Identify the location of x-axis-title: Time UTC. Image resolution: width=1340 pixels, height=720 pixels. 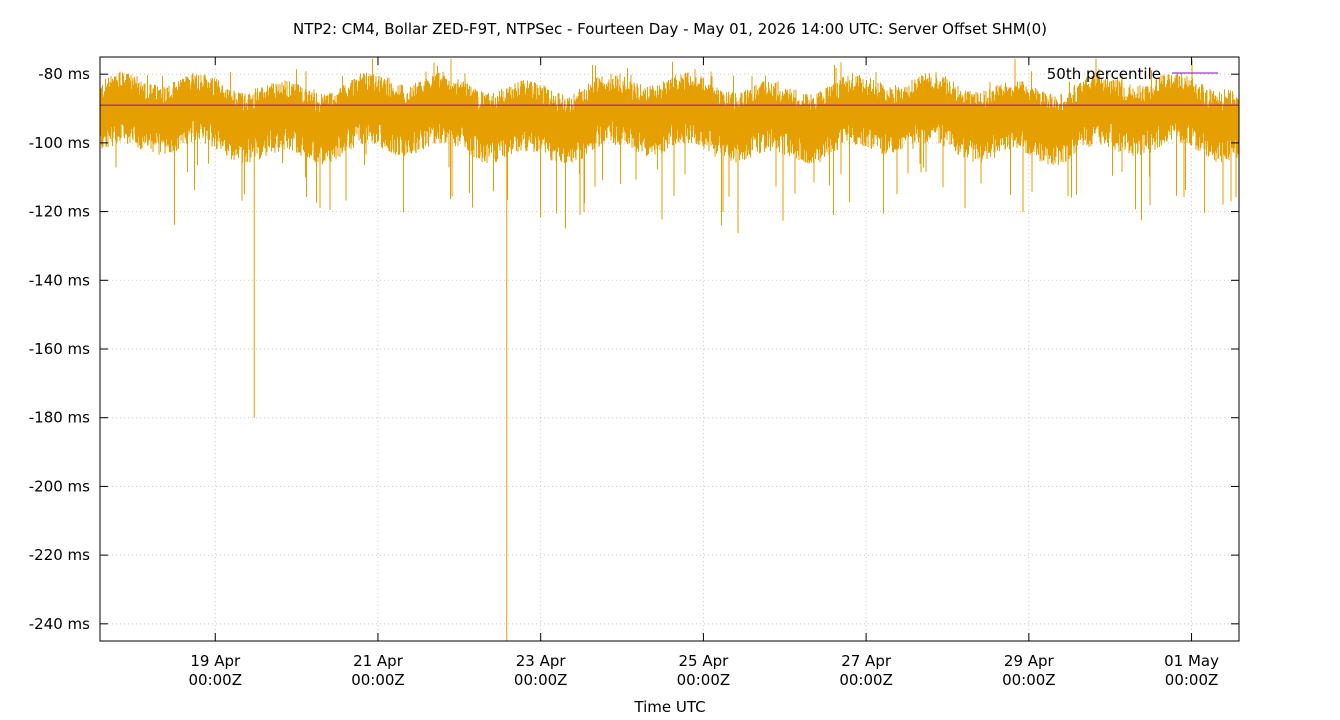
(669, 707).